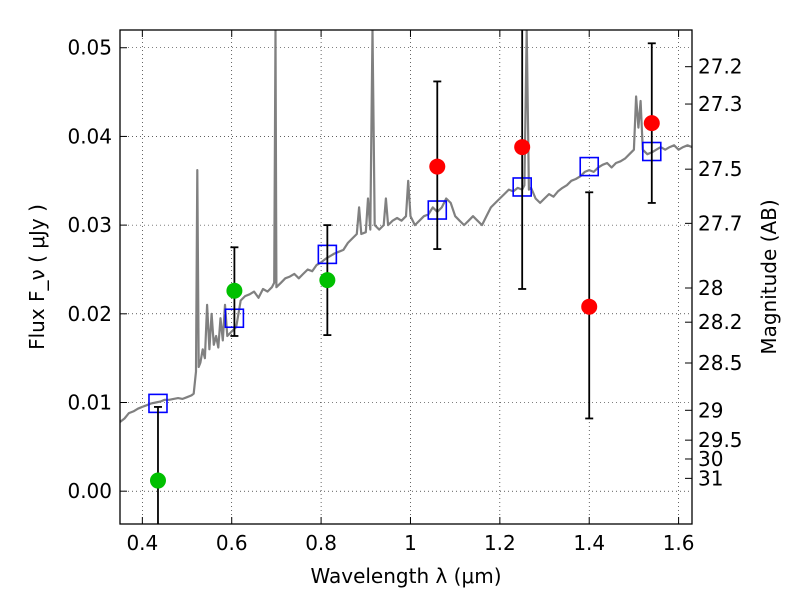 The width and height of the screenshot is (800, 600). I want to click on magnitude-tick-label: 30, so click(710, 459).